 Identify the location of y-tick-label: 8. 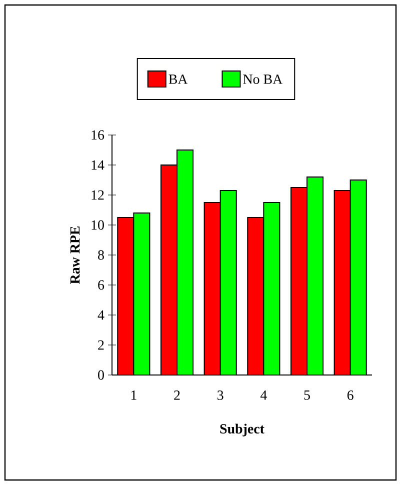
(101, 255).